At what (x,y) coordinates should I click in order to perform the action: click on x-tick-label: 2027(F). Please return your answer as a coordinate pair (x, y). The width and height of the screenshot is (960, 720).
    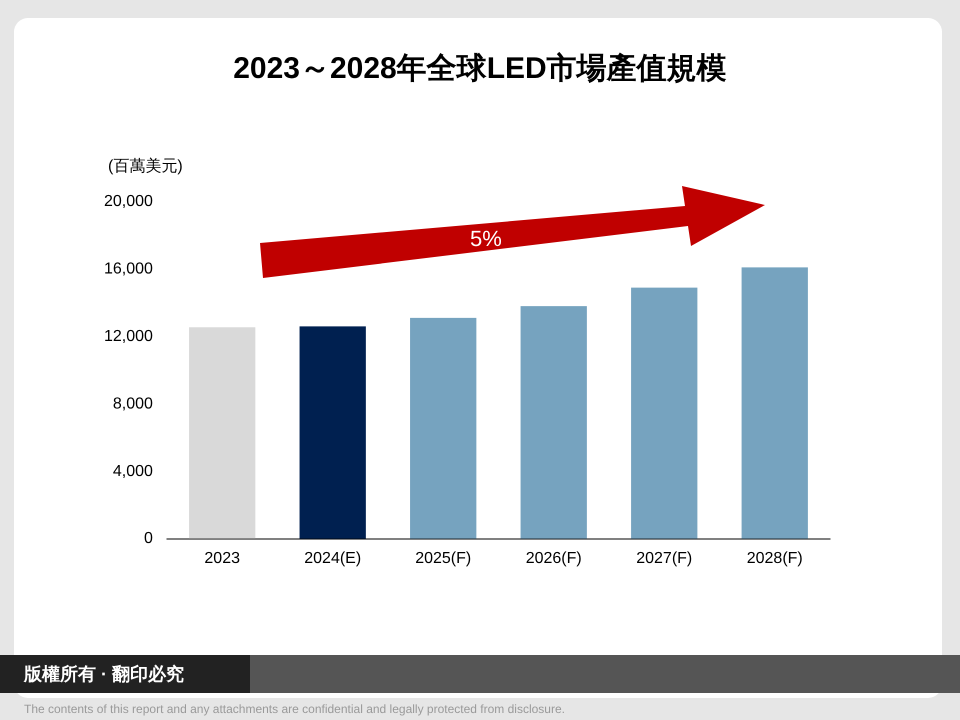
    Looking at the image, I should click on (664, 558).